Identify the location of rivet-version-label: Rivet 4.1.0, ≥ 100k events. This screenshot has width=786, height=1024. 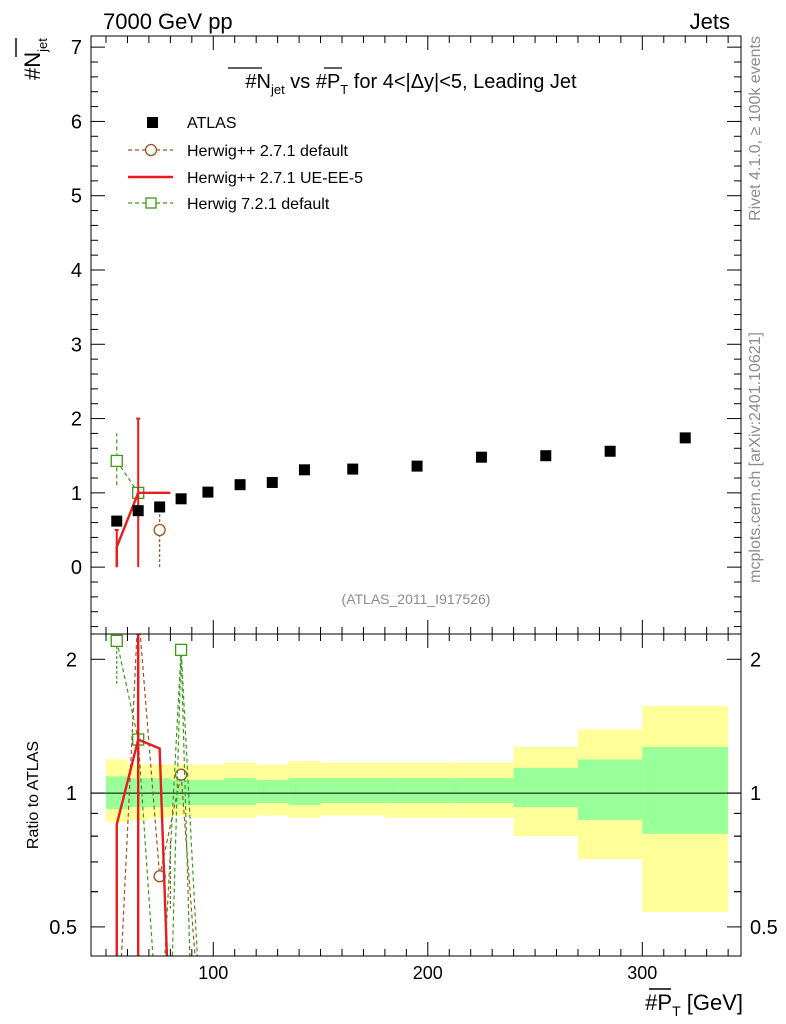
(755, 128).